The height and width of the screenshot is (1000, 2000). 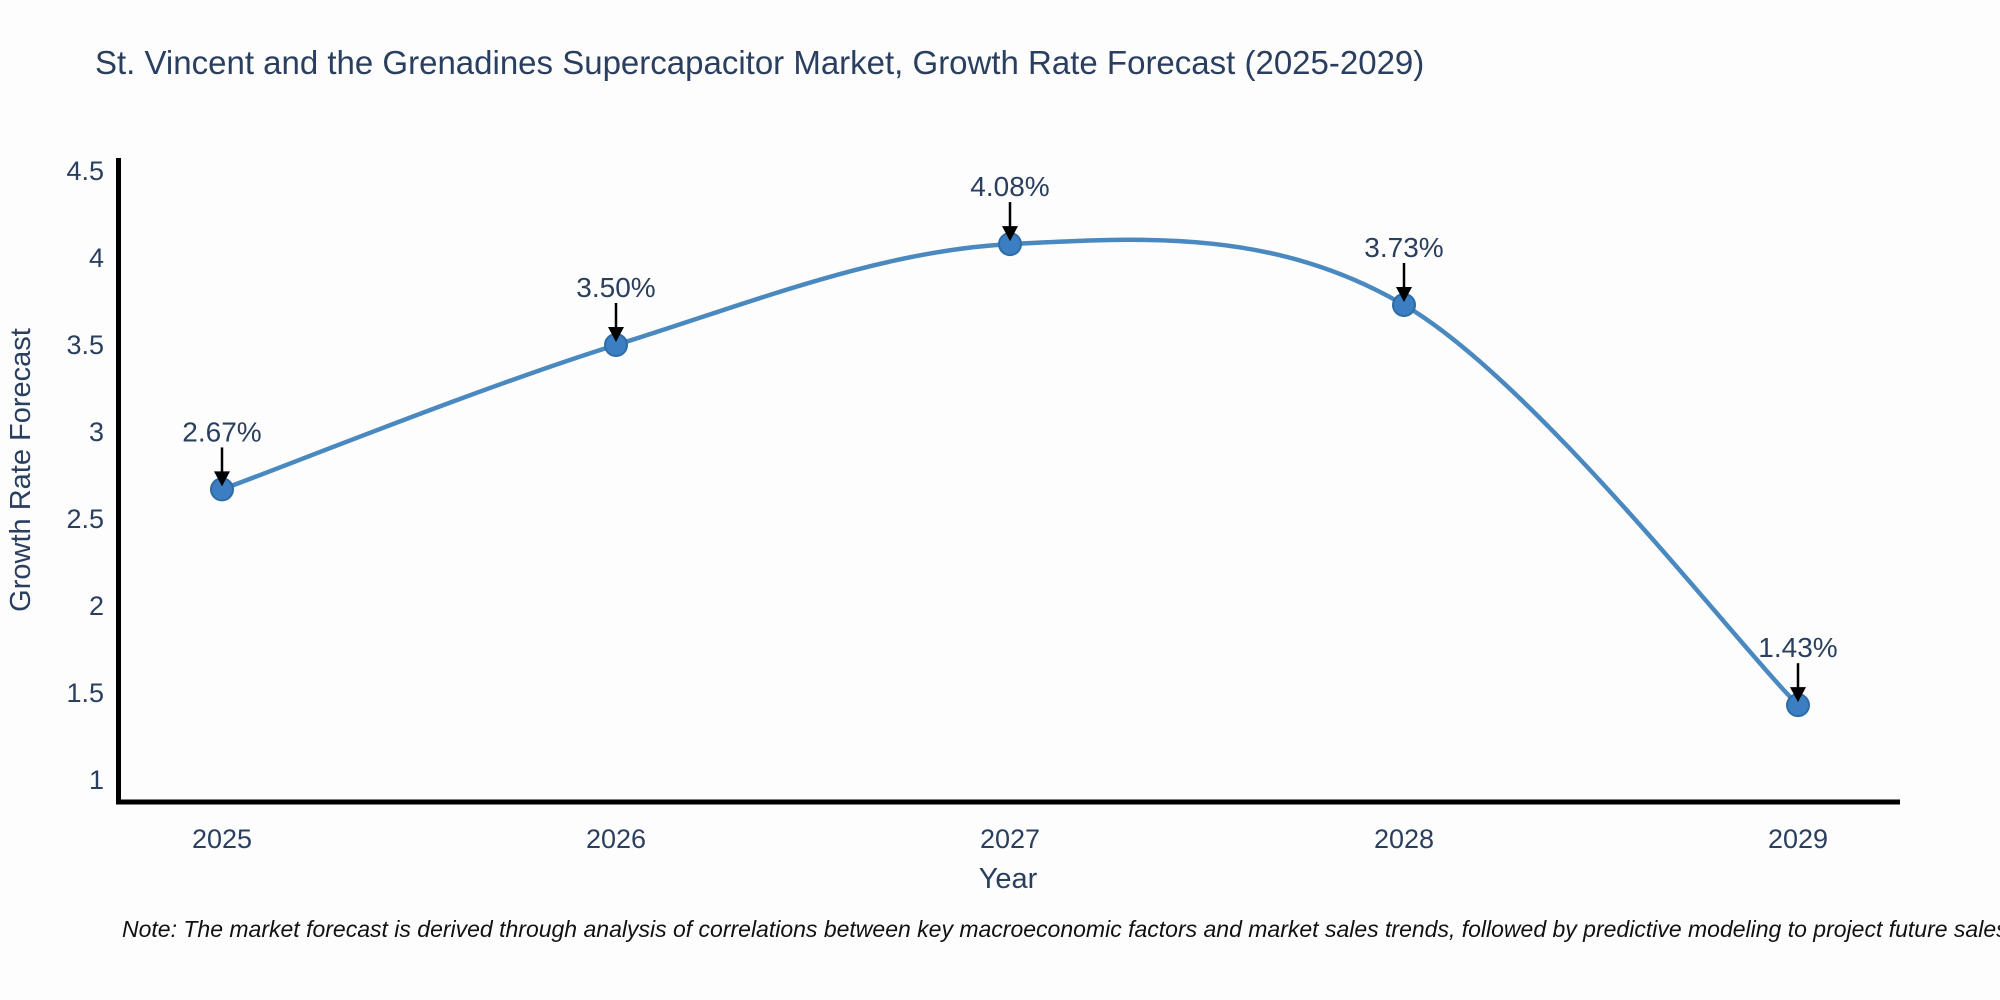 I want to click on x-tick-label: 2025, so click(x=222, y=839).